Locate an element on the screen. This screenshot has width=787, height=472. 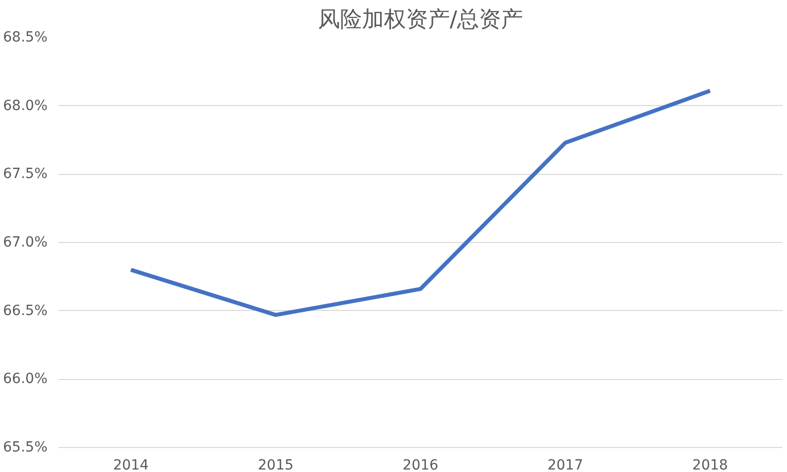
y-tick-label: 68.0% is located at coordinates (25, 106).